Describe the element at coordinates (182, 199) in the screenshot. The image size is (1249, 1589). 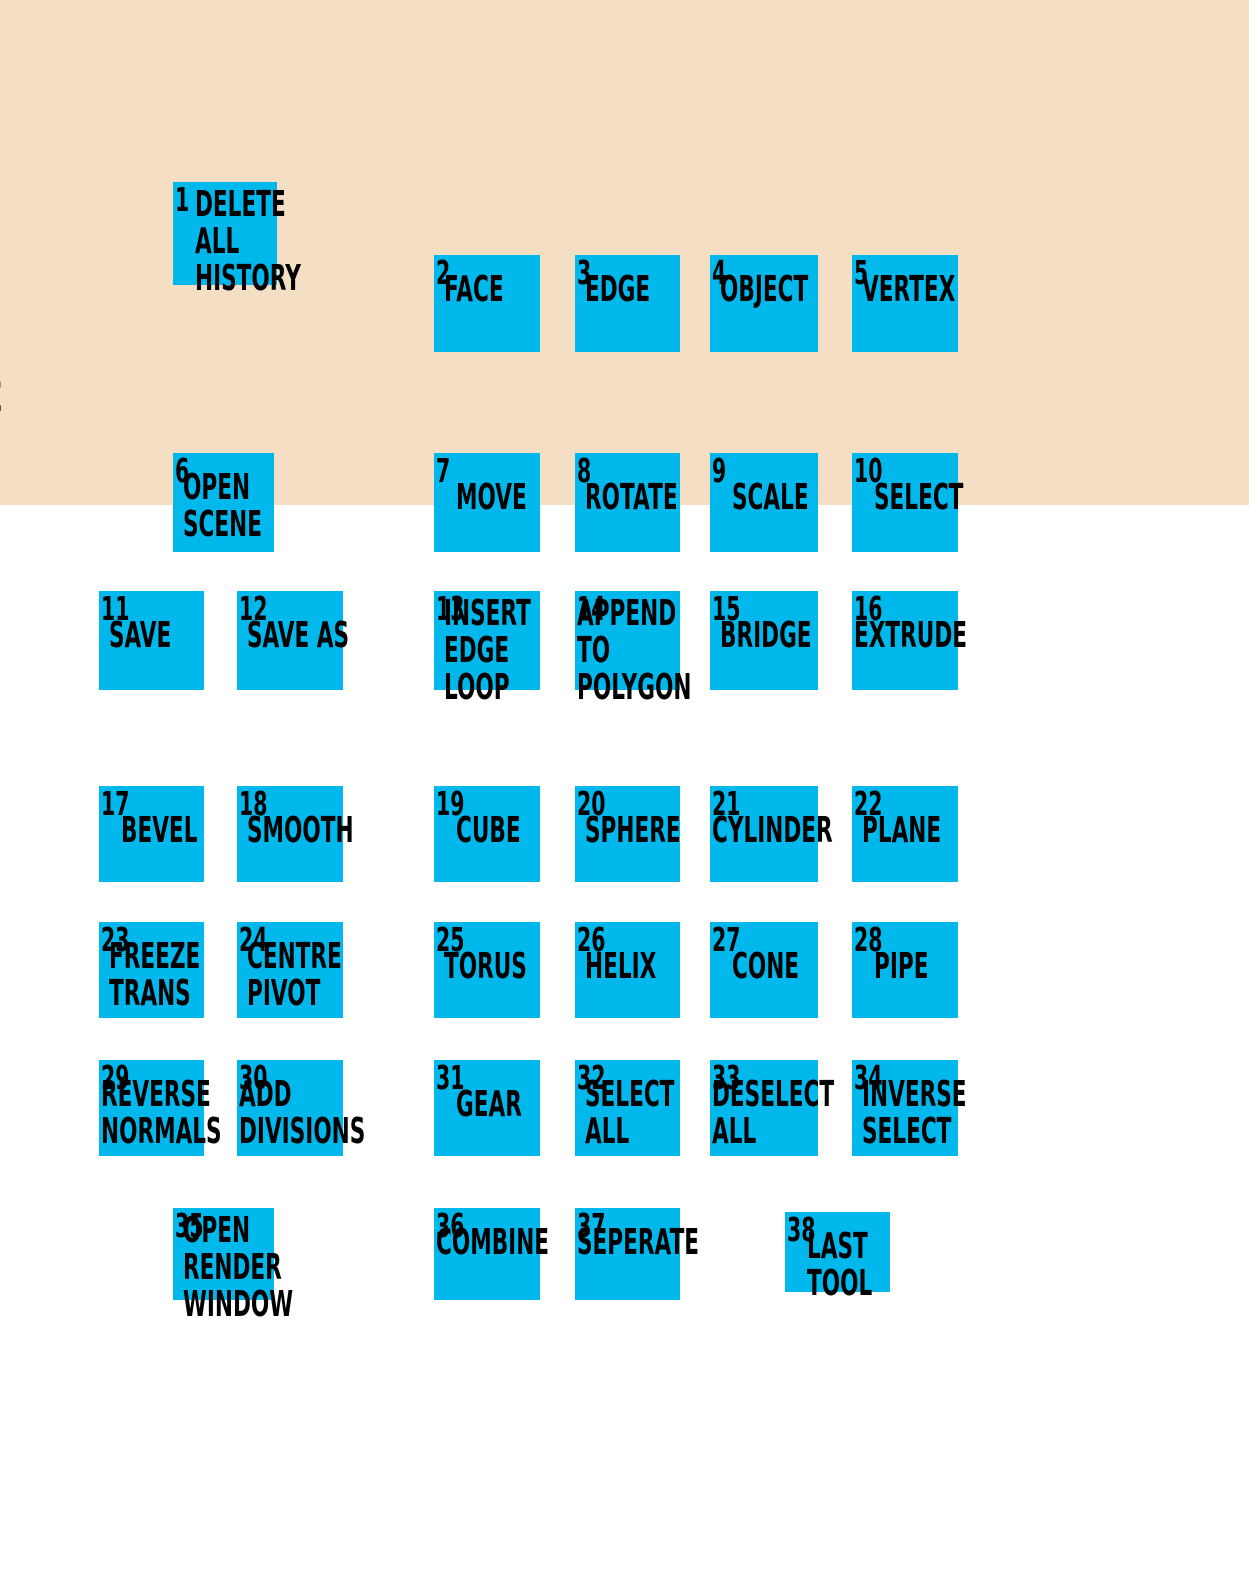
I see `hotkey-tile-number: 1` at that location.